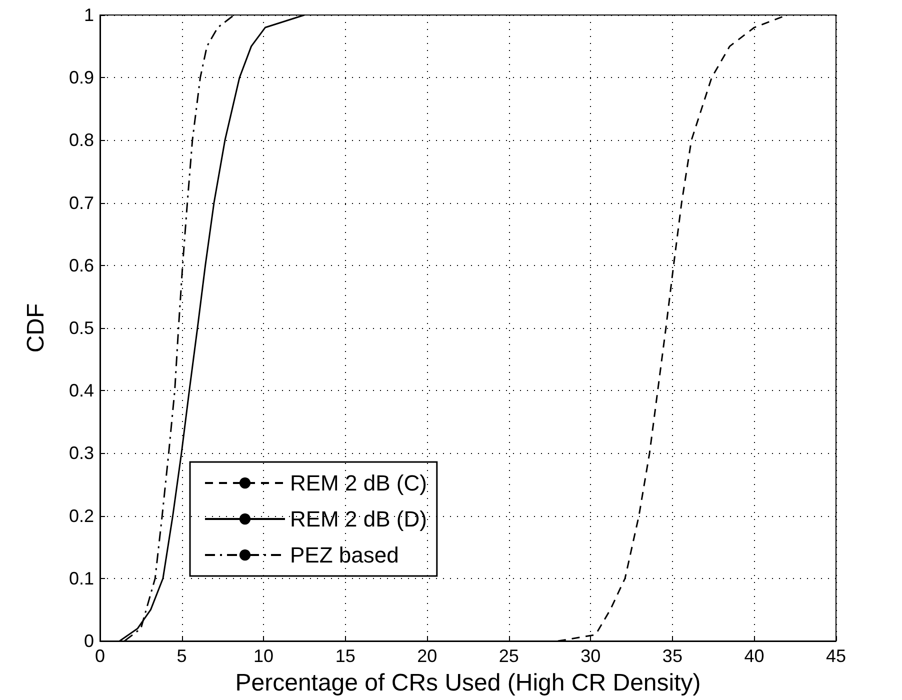 The image size is (902, 700). What do you see at coordinates (345, 656) in the screenshot?
I see `x-tick-label: 15` at bounding box center [345, 656].